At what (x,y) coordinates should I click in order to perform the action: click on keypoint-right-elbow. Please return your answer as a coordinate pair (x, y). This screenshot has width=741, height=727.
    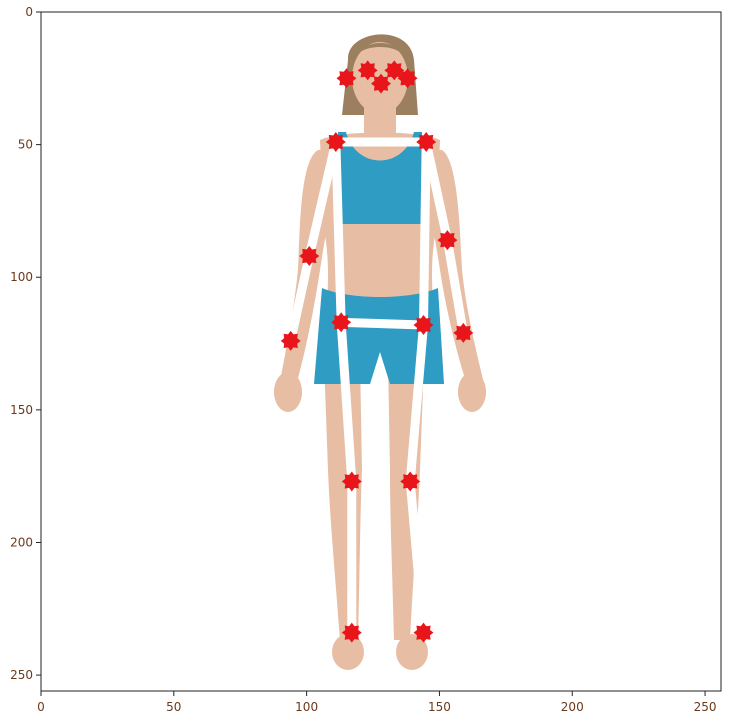
    Looking at the image, I should click on (309, 256).